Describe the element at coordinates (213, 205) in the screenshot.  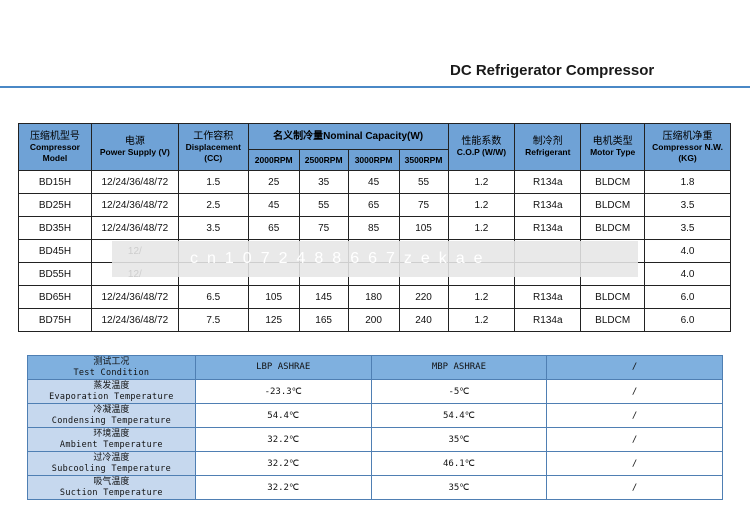
I see `table-cell: 2.5` at that location.